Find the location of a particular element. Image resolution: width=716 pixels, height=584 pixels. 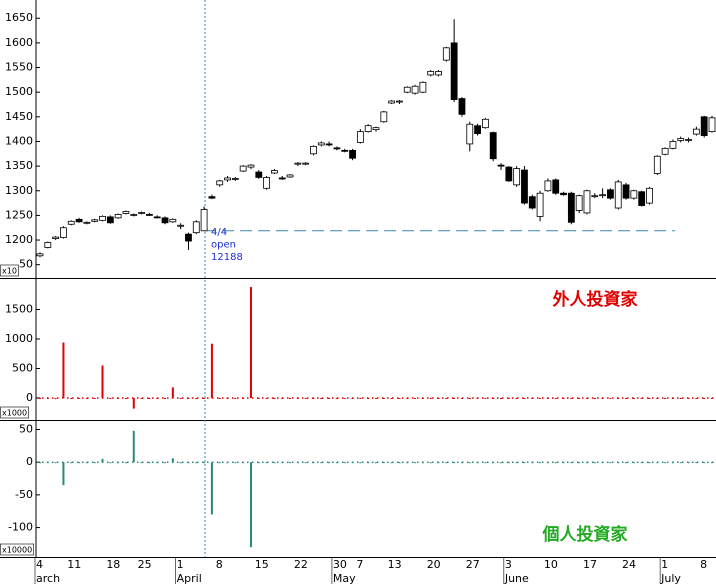

y-tick-label: -50 is located at coordinates (24, 494).